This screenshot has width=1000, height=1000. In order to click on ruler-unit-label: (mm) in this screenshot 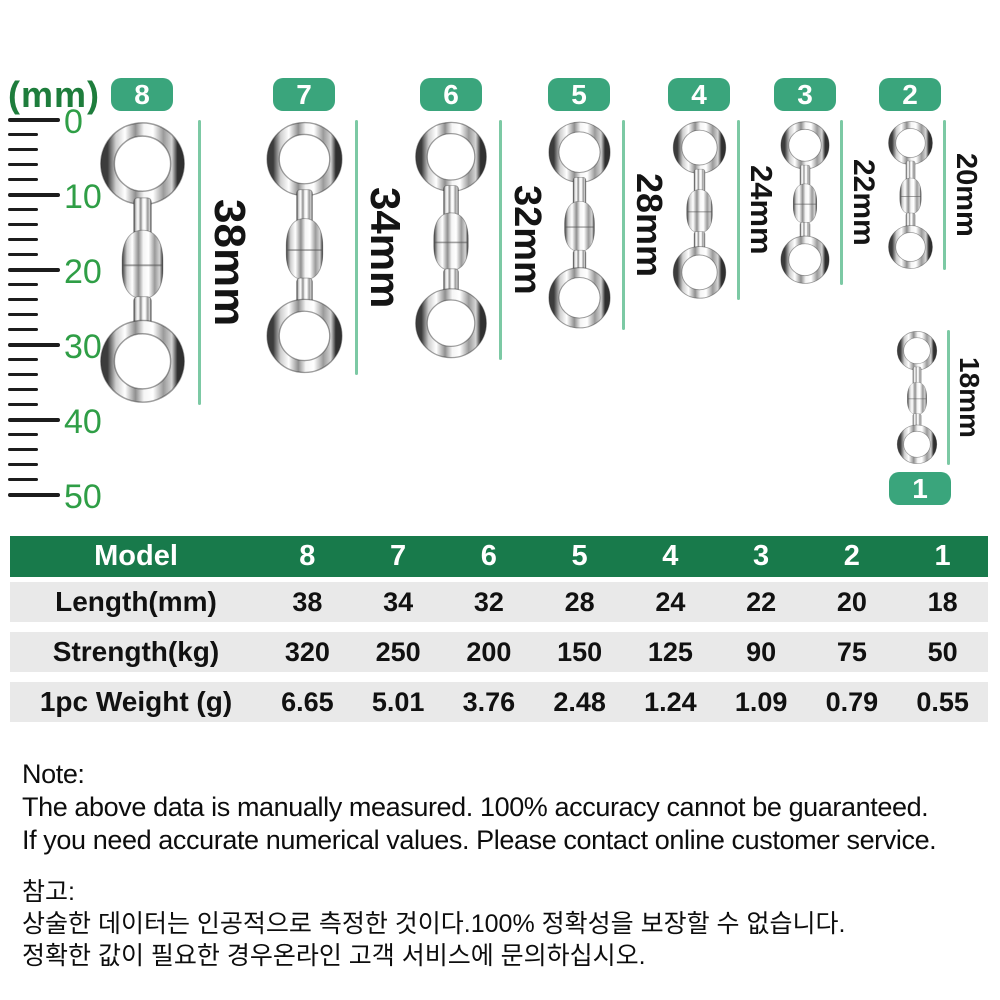, I will do `click(54, 94)`.